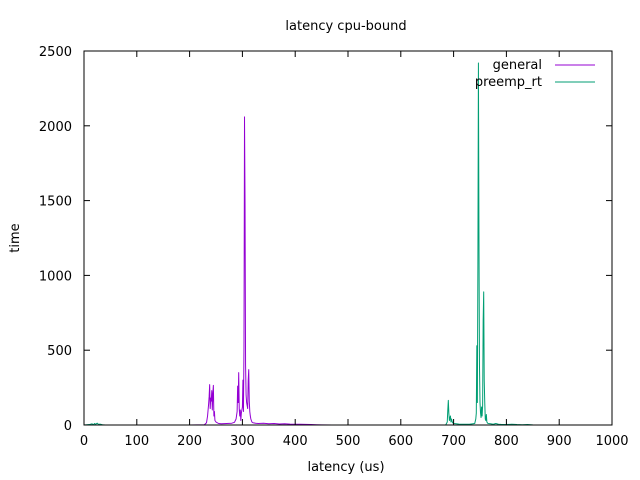 The width and height of the screenshot is (640, 480). I want to click on x-tick-label: 700, so click(453, 441).